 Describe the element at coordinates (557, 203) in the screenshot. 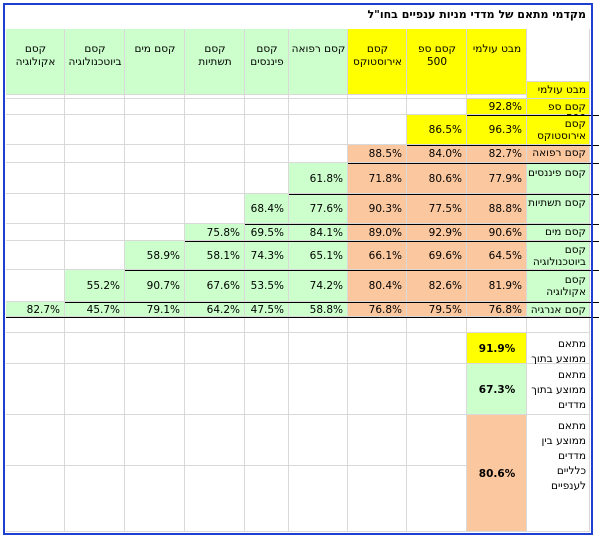

I see `row-header-label: קסם תשתיות` at that location.